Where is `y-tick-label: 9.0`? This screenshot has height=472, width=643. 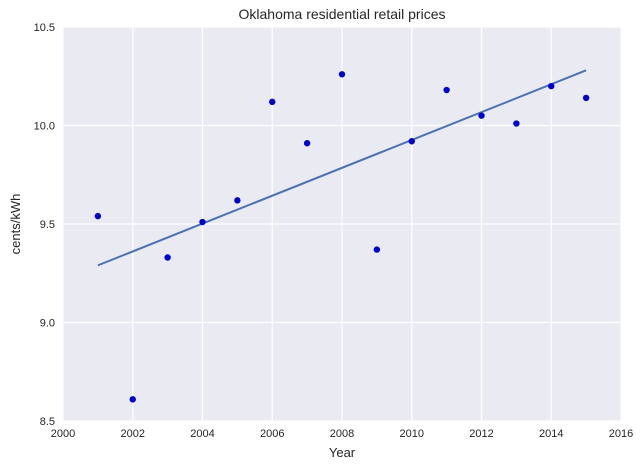
y-tick-label: 9.0 is located at coordinates (47, 324).